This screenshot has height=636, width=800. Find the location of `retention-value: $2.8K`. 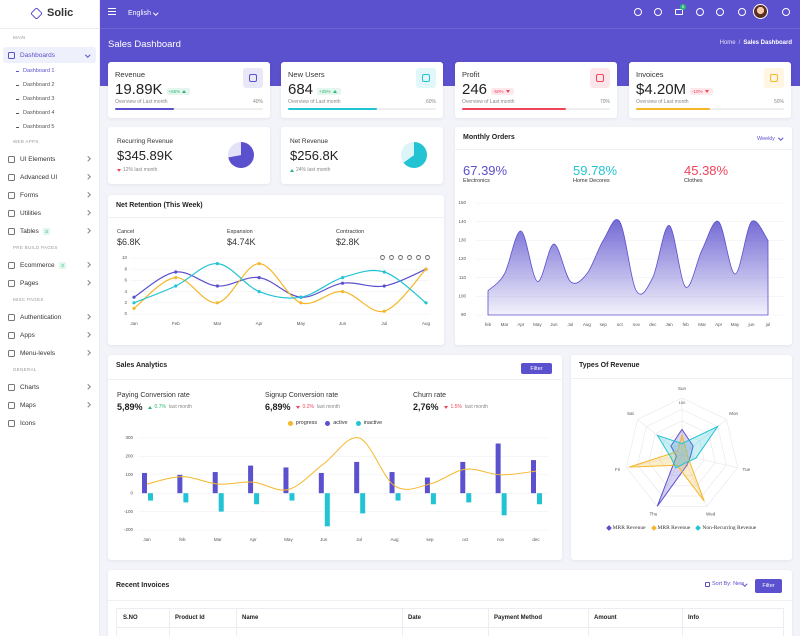

retention-value: $2.8K is located at coordinates (348, 242).